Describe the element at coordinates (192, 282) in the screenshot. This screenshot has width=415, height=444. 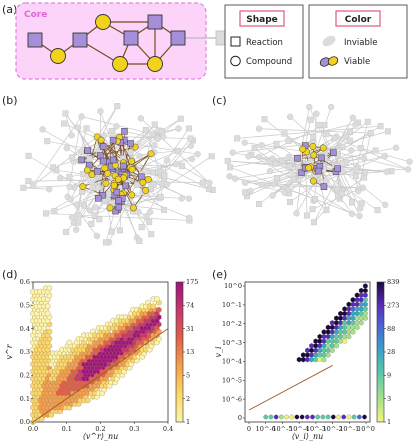
I see `colorbar-tick-label: 175` at that location.